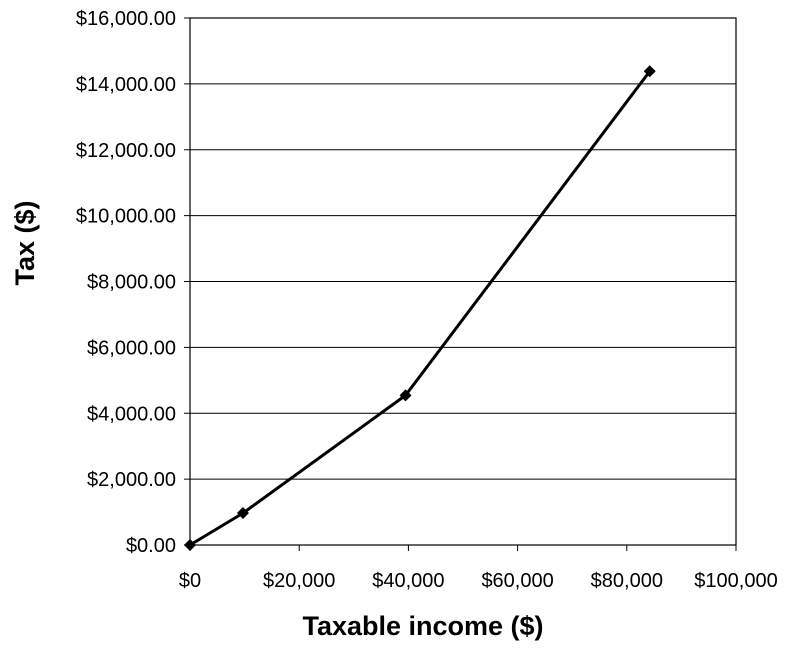  I want to click on x-axis-title: Taxable income ($), so click(422, 626).